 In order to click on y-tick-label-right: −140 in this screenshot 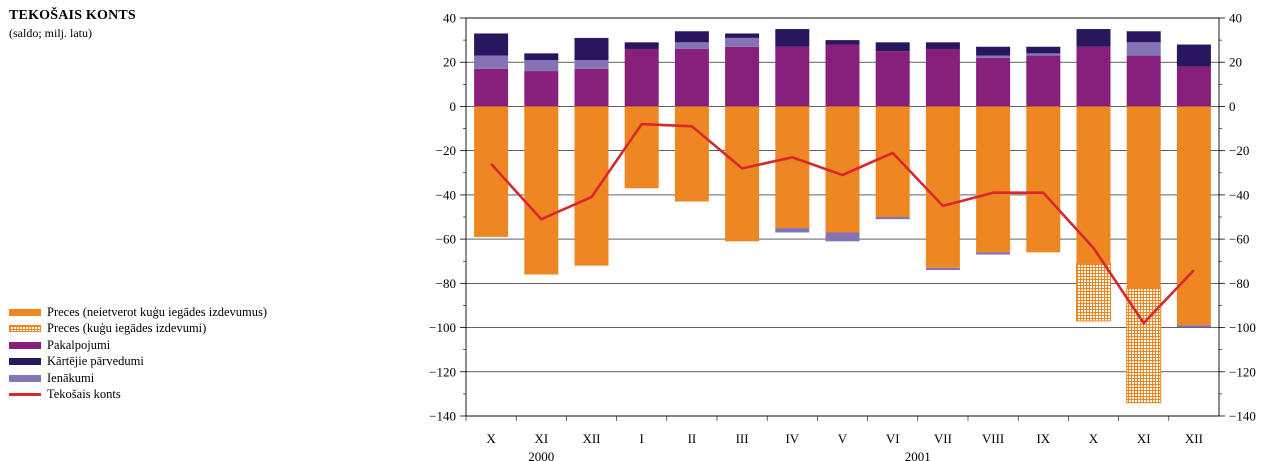, I will do `click(1242, 416)`.